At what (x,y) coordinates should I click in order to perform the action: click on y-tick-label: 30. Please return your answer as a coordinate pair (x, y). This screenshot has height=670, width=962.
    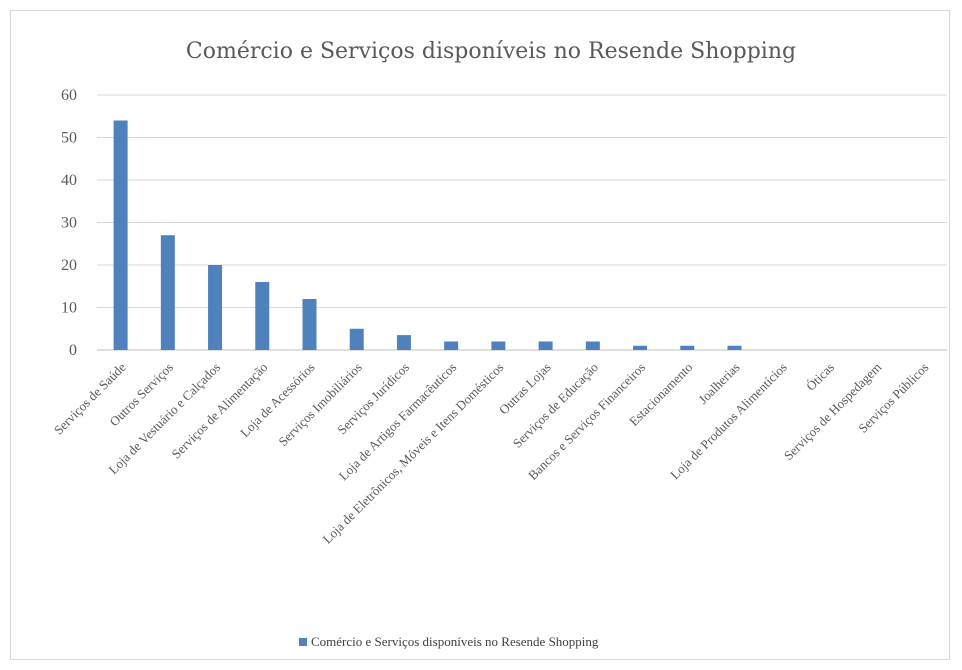
    Looking at the image, I should click on (69, 223).